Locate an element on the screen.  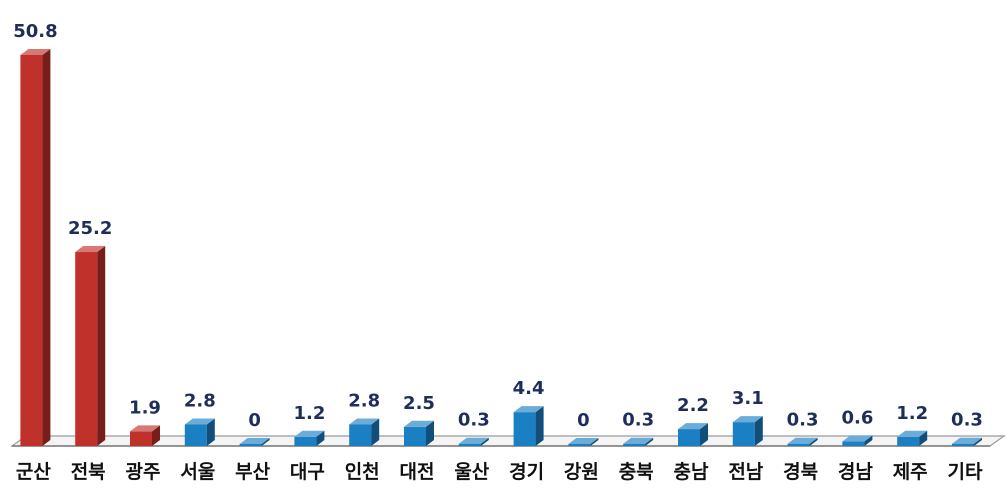
bar-전북 is located at coordinates (90, 346).